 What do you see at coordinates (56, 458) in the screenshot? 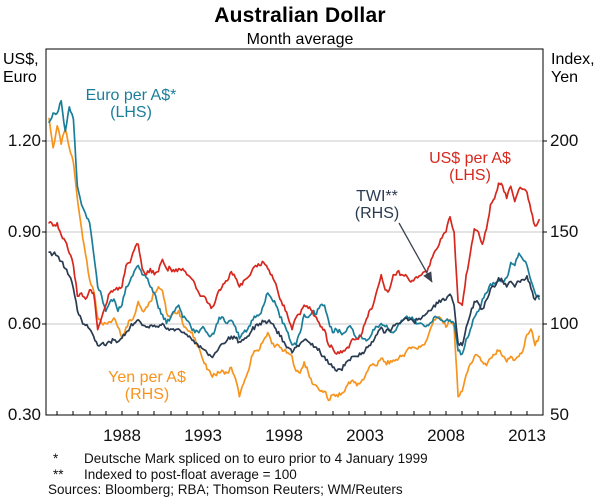
I see `footnote-1-marker: *` at bounding box center [56, 458].